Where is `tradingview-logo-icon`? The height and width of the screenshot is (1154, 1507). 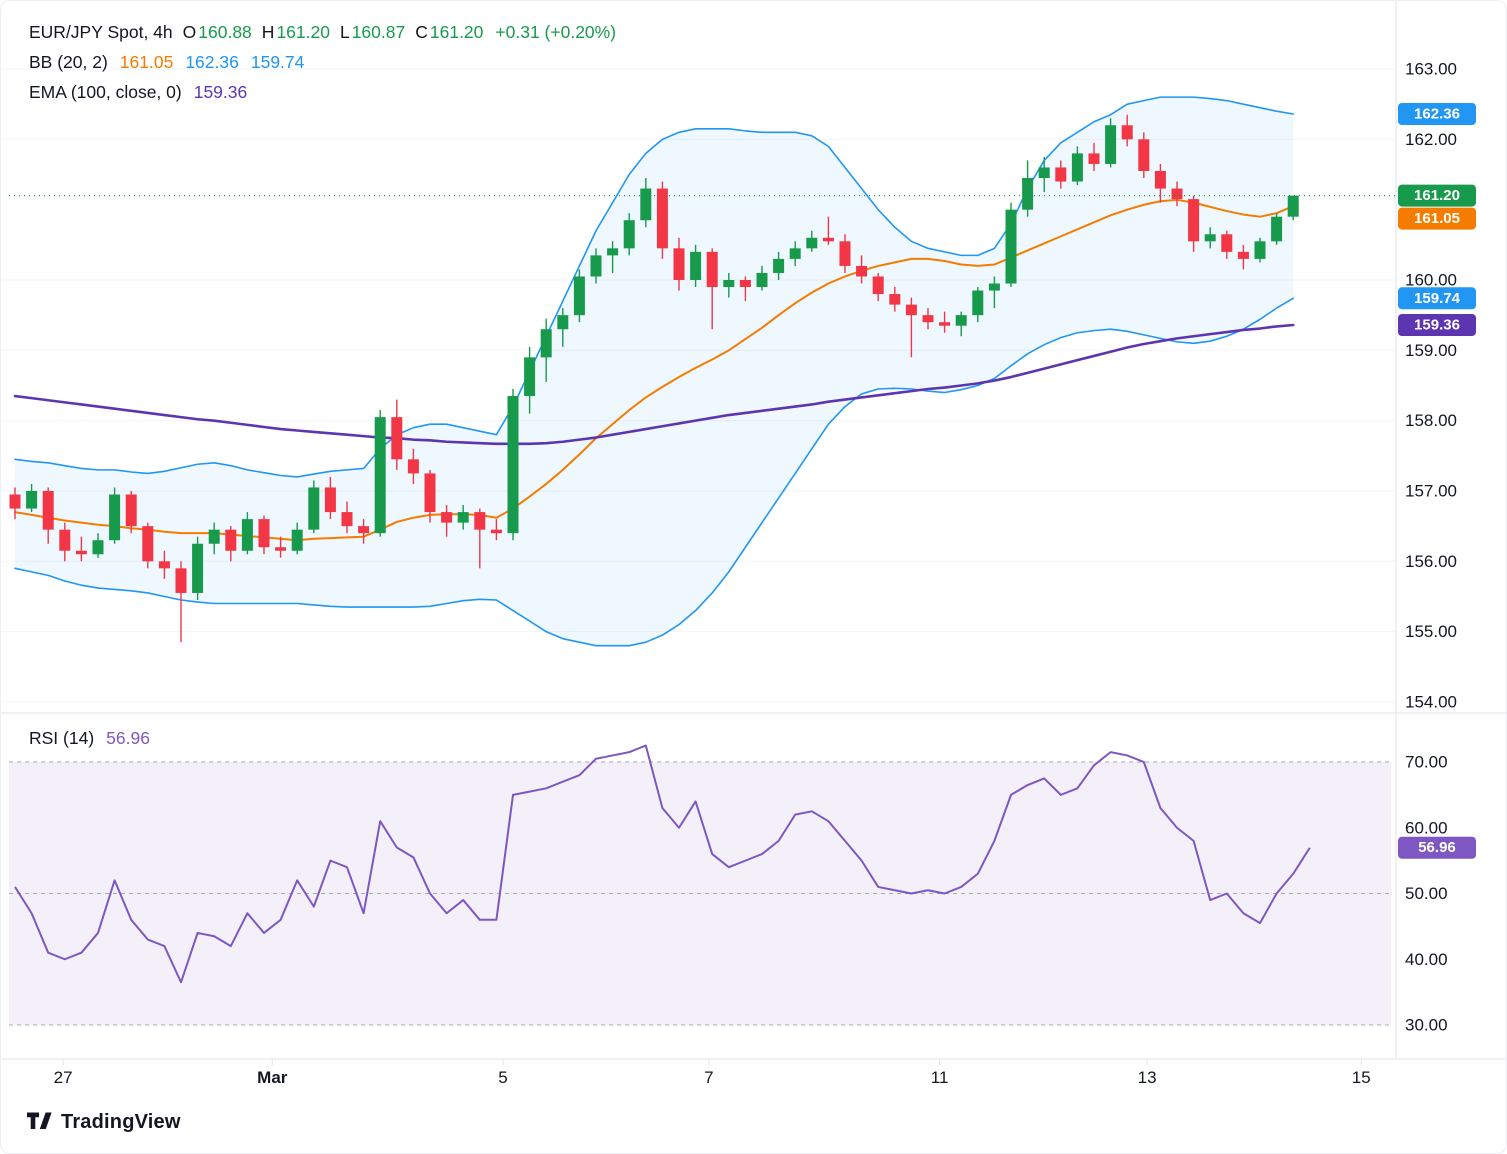 tradingview-logo-icon is located at coordinates (39, 1120).